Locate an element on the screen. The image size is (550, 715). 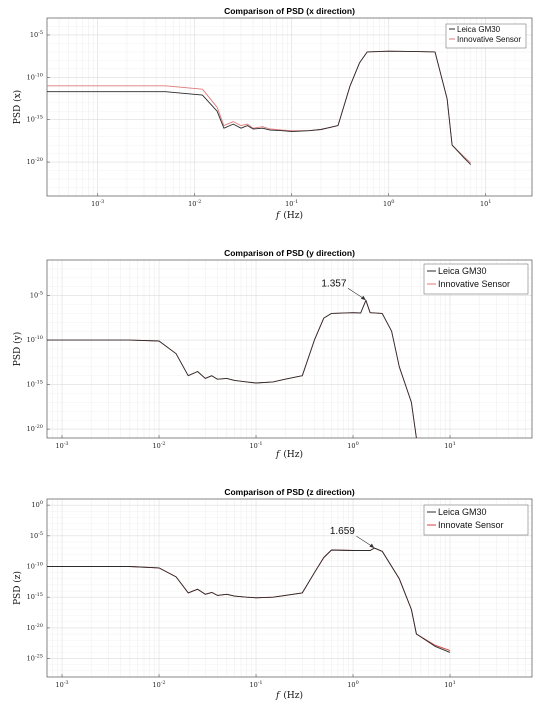
chart-title: Comparison of PSD (z direction) is located at coordinates (289, 492).